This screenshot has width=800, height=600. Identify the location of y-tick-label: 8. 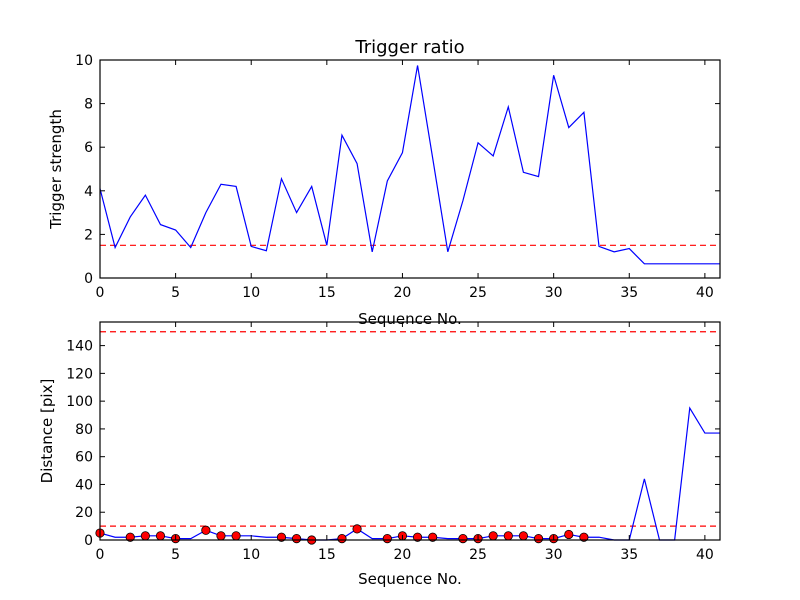
(88, 105).